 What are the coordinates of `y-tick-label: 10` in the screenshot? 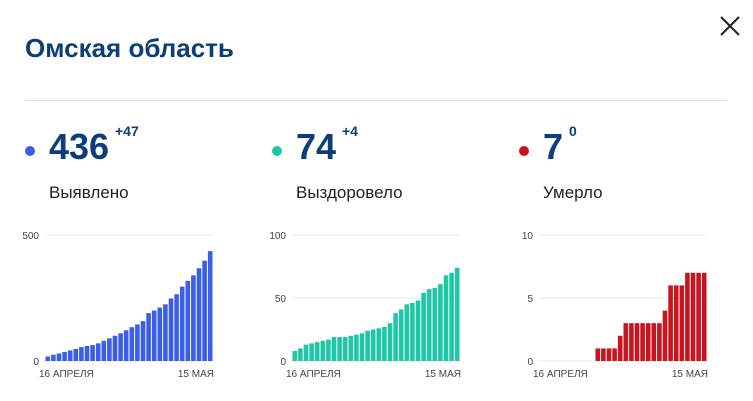 It's located at (528, 236).